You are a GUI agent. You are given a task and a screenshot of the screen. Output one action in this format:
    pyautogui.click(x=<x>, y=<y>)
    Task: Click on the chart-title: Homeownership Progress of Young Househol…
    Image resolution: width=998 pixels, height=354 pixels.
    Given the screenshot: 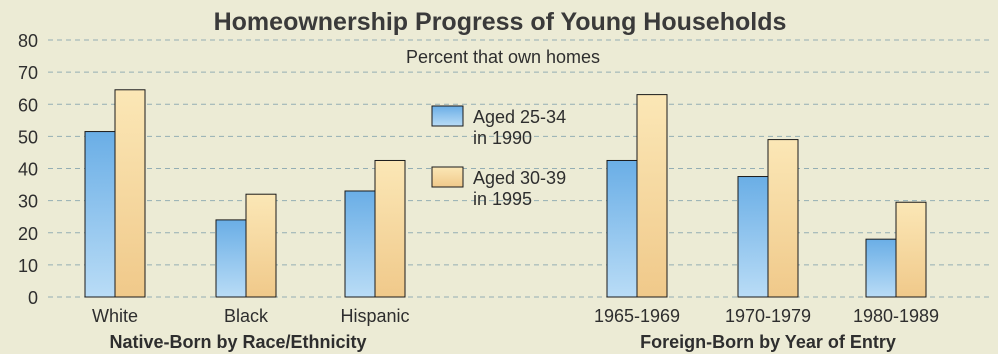 What is the action you would take?
    pyautogui.click(x=500, y=22)
    